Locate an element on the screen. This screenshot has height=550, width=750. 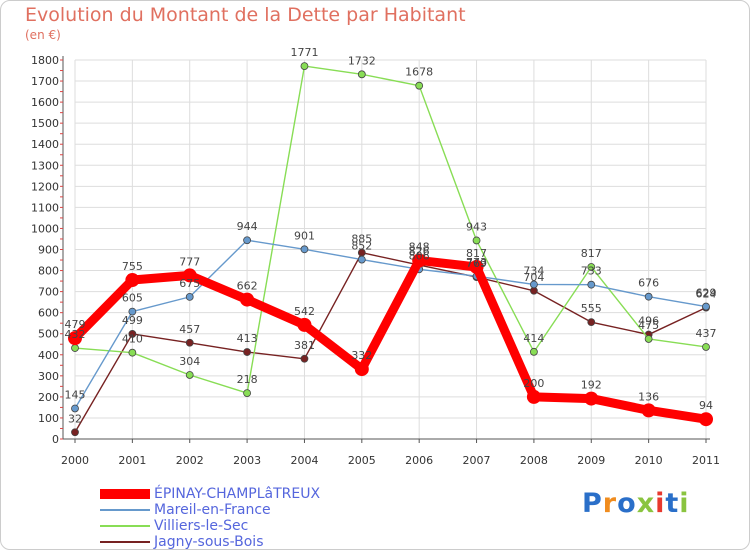
x-tick-label: 2003 is located at coordinates (247, 460).